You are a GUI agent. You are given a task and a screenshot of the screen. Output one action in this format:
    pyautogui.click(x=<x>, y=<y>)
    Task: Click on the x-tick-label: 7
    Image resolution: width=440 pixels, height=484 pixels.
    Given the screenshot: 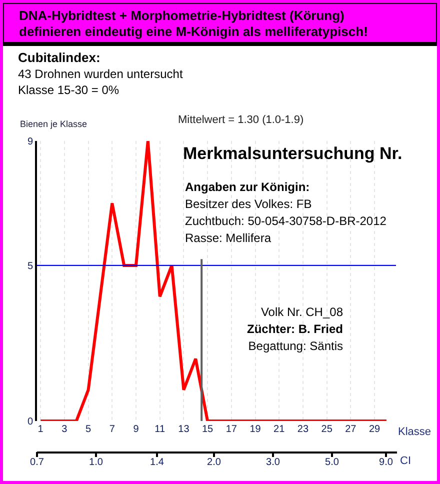 What is the action you would take?
    pyautogui.click(x=112, y=429)
    